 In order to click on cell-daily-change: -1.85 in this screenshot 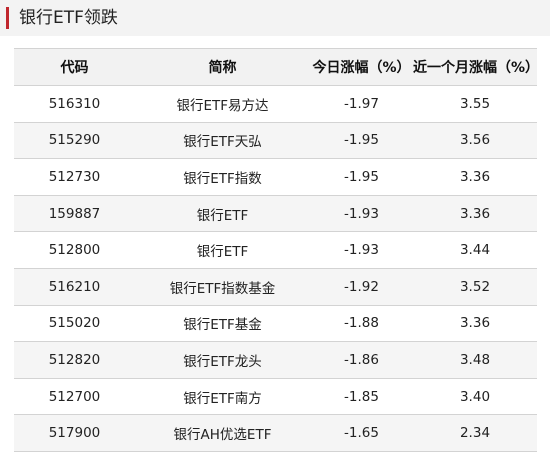, I will do `click(361, 396)`.